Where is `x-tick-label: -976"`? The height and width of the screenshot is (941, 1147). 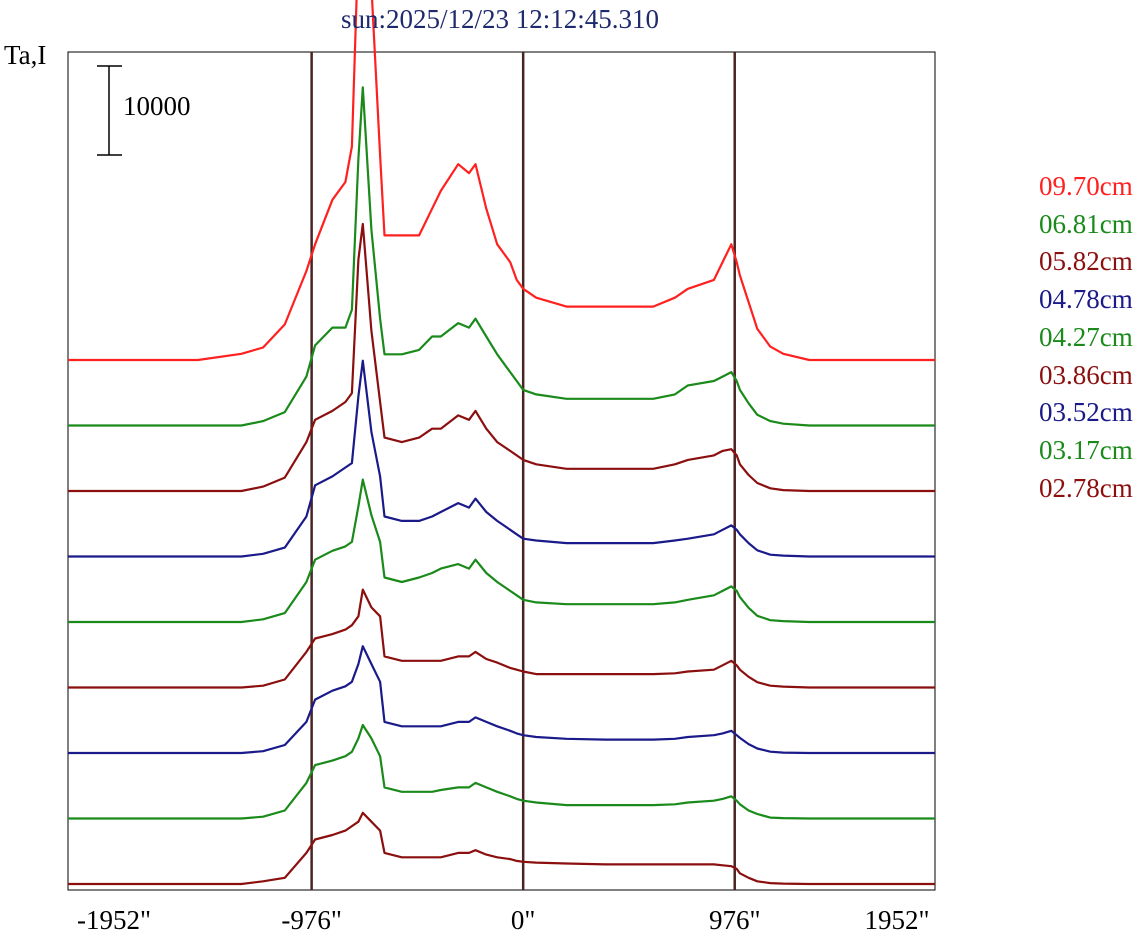 x-tick-label: -976" is located at coordinates (311, 920).